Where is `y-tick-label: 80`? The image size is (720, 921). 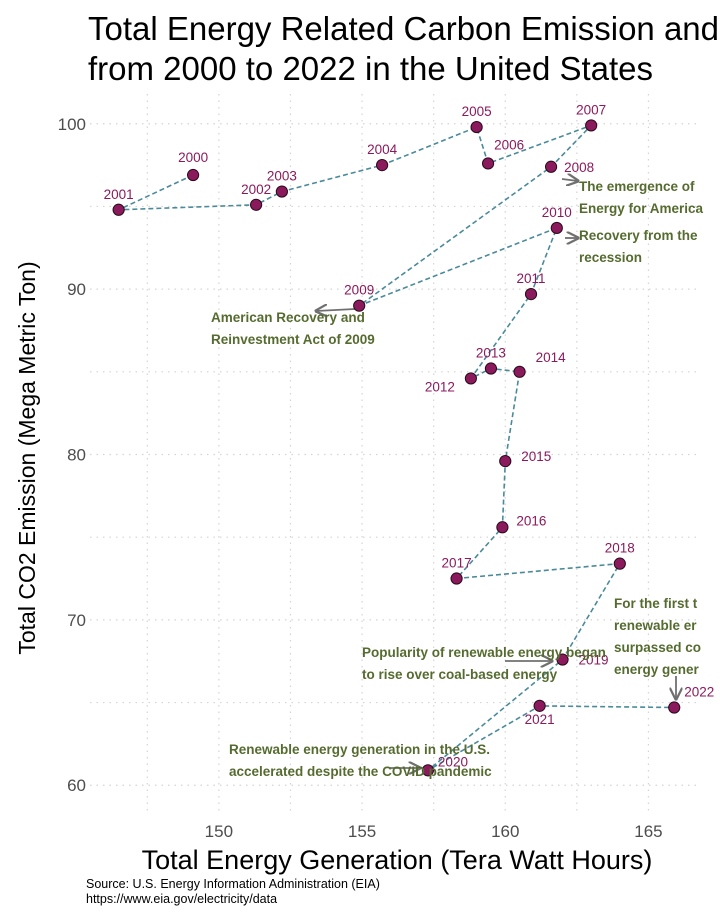 y-tick-label: 80 is located at coordinates (76, 455).